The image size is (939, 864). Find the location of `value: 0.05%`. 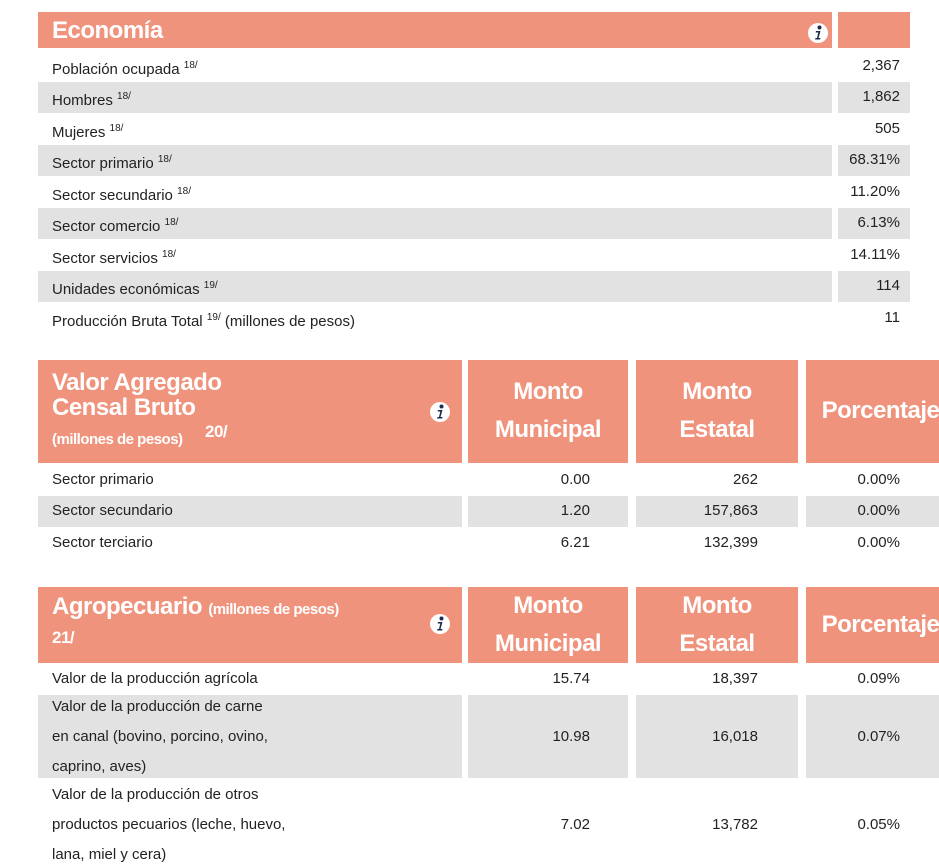

value: 0.05% is located at coordinates (878, 825).